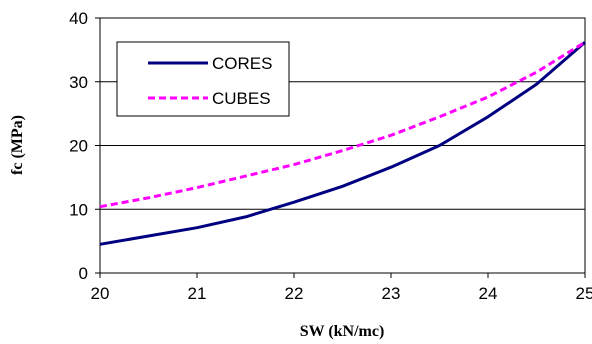 The width and height of the screenshot is (592, 344). Describe the element at coordinates (100, 293) in the screenshot. I see `x-tick-label: 20` at that location.